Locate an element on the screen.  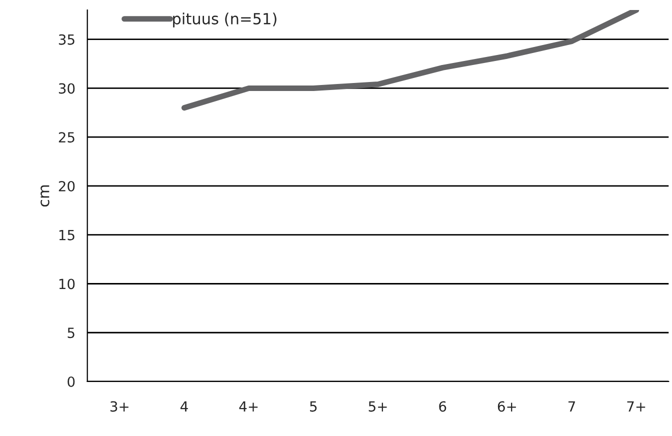
x-tick-label: 3+ is located at coordinates (119, 406).